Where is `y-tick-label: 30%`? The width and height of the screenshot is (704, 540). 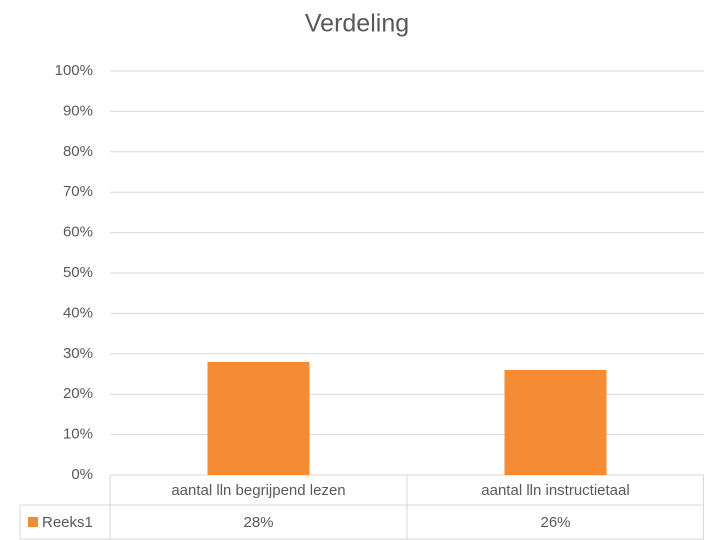
y-tick-label: 30% is located at coordinates (78, 353).